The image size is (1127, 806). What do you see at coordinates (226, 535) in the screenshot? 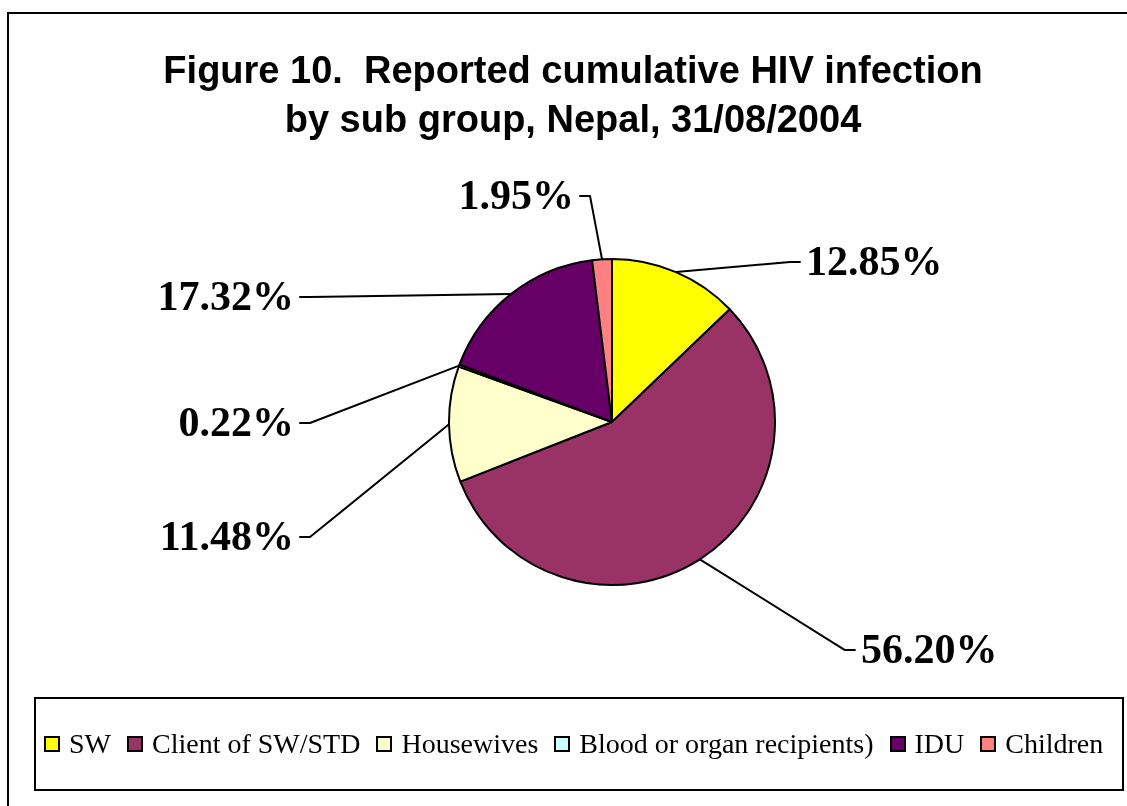
I see `data-label: 11.48%` at bounding box center [226, 535].